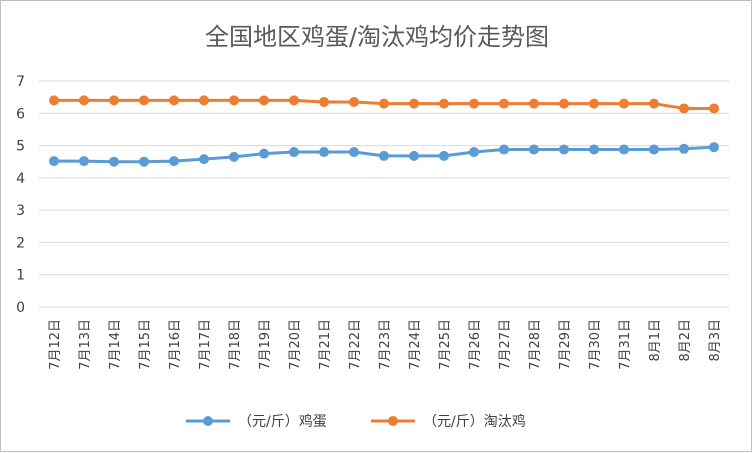  I want to click on x-tick-label: 7月30日, so click(595, 344).